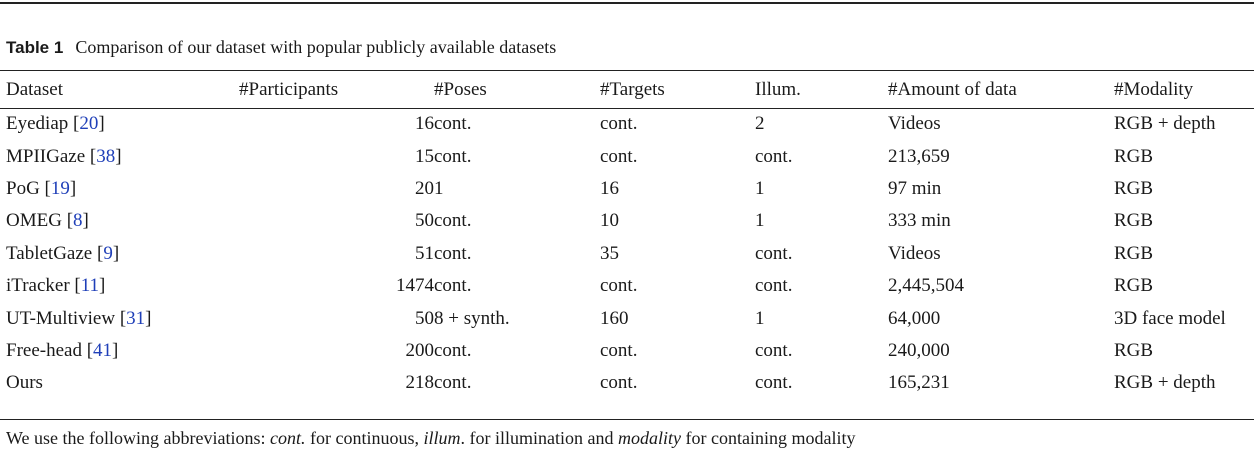 Image resolution: width=1254 pixels, height=451 pixels. I want to click on citation-link: 31, so click(136, 318).